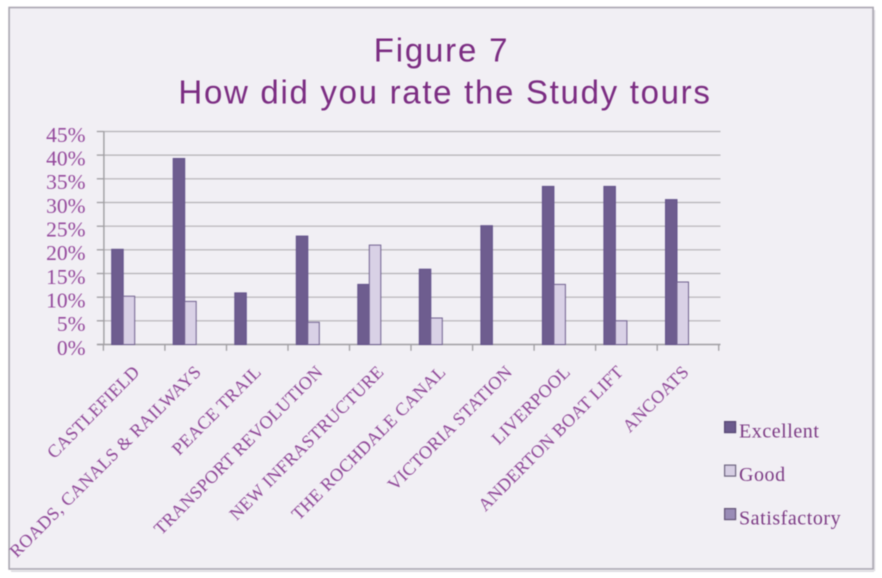  What do you see at coordinates (66, 158) in the screenshot?
I see `svg-text: 40%` at bounding box center [66, 158].